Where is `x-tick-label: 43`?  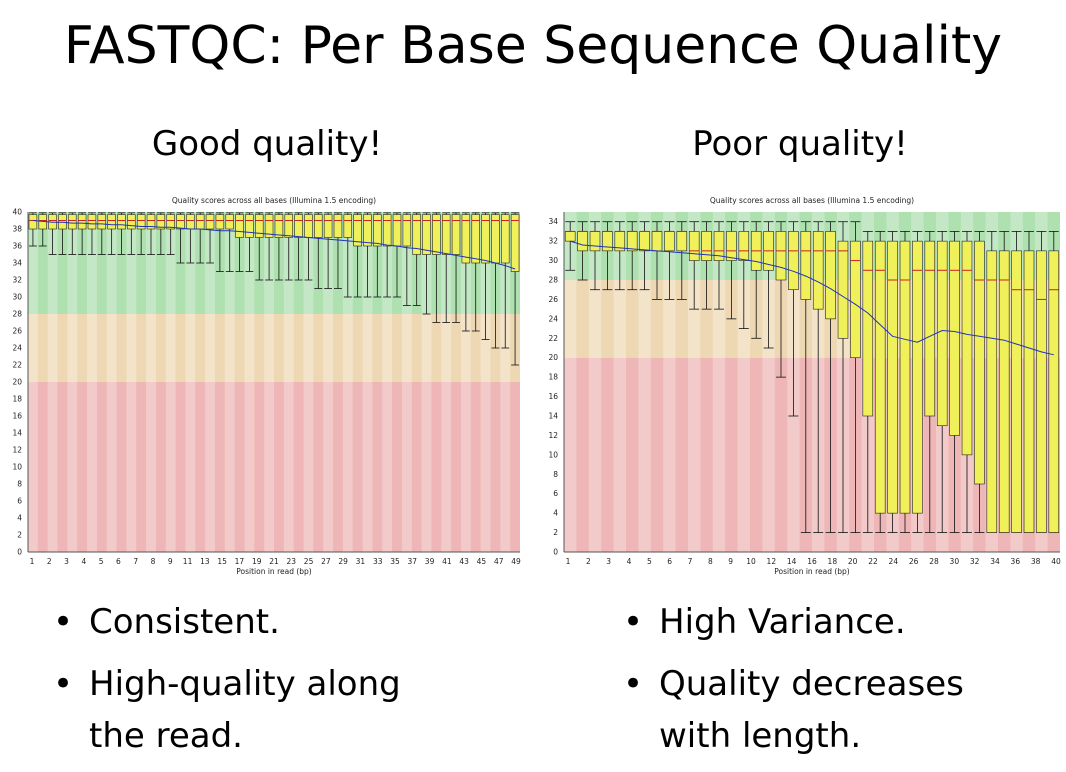 x-tick-label: 43 is located at coordinates (464, 561).